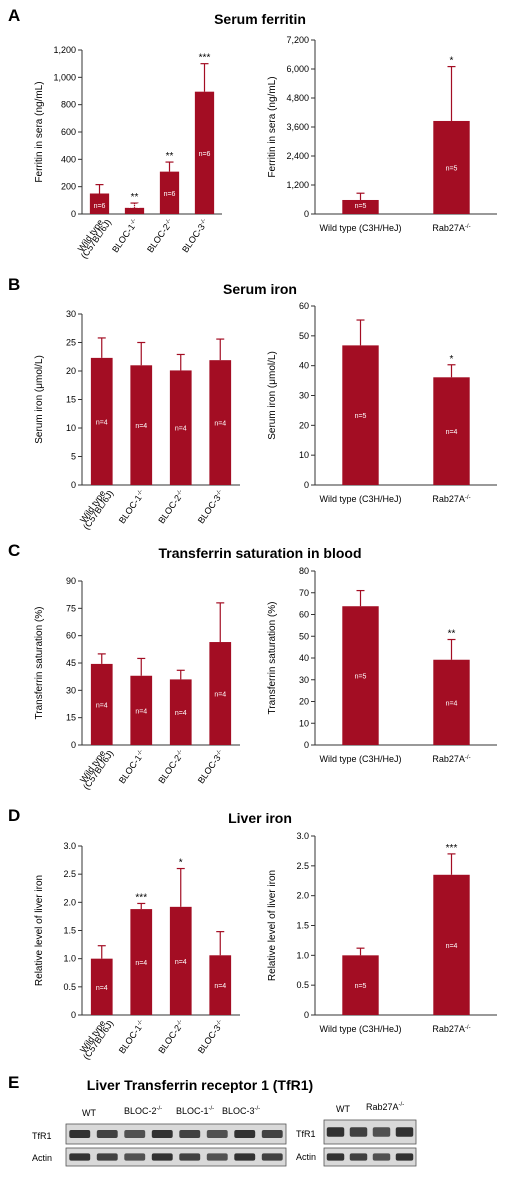 The height and width of the screenshot is (1184, 520). What do you see at coordinates (200, 1085) in the screenshot?
I see `panel-title-e: Liver Transferrin receptor 1 (TfR1)` at bounding box center [200, 1085].